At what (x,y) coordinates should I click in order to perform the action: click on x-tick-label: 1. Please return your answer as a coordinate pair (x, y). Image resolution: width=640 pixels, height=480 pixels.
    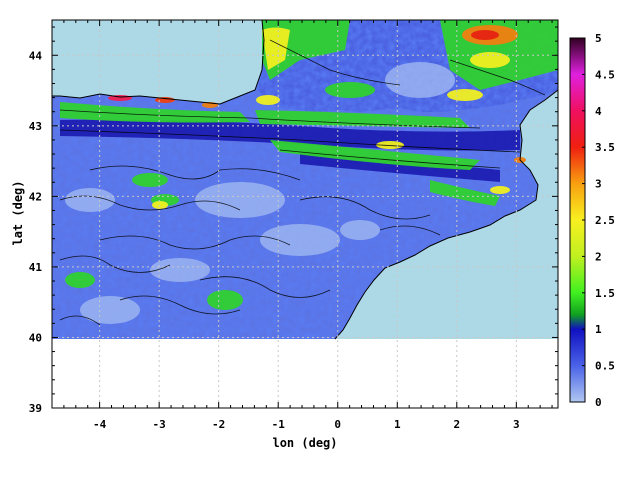
    Looking at the image, I should click on (397, 424).